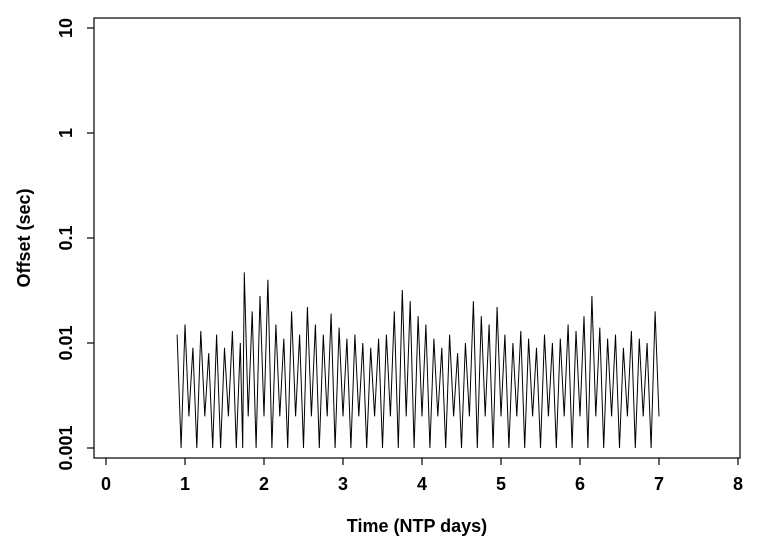 Image resolution: width=761 pixels, height=542 pixels. I want to click on x-tick-label: 0, so click(106, 484).